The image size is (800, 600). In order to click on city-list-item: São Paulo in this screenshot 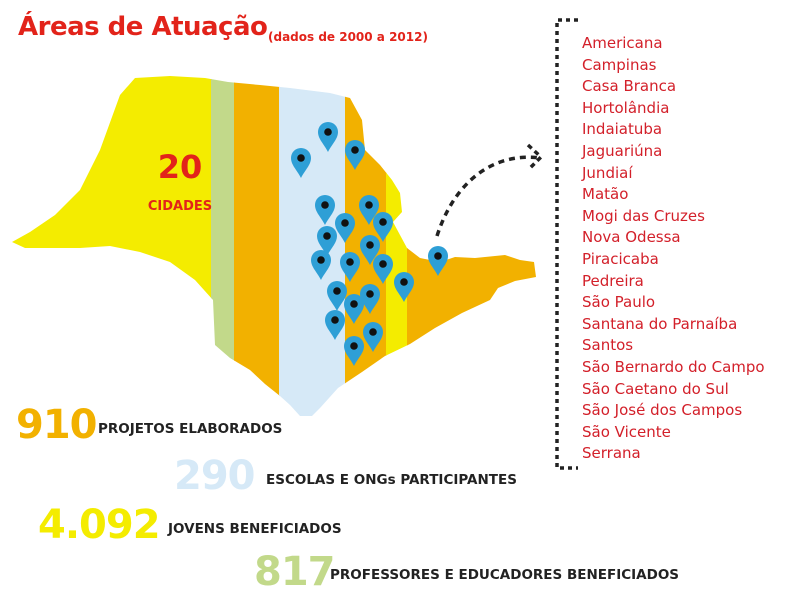, I will do `click(619, 302)`.